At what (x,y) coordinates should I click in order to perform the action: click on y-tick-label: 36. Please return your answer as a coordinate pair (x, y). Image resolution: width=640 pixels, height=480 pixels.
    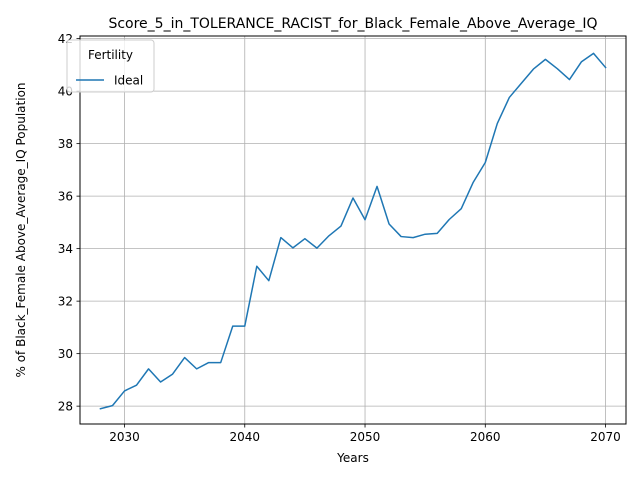
    Looking at the image, I should click on (65, 197).